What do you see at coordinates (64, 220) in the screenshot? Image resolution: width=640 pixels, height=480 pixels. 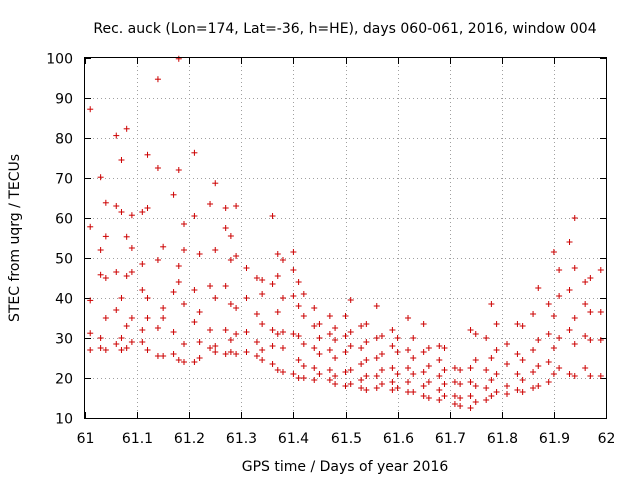 I see `y-tick-label: 60` at bounding box center [64, 220].